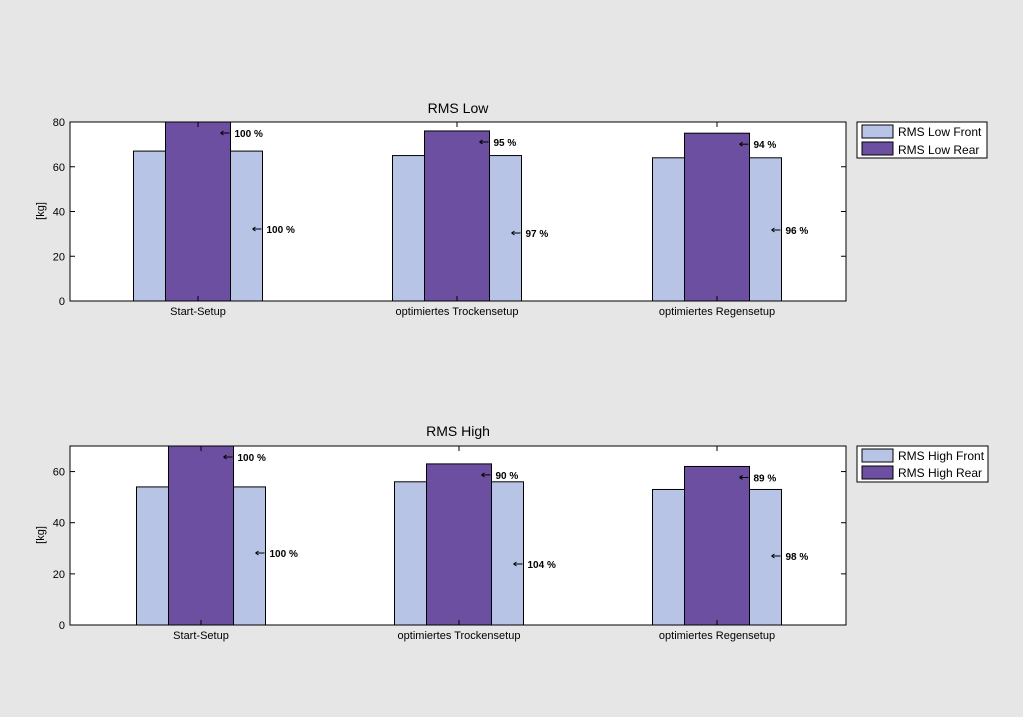 The height and width of the screenshot is (717, 1023). I want to click on annotation-front: 97 %, so click(530, 234).